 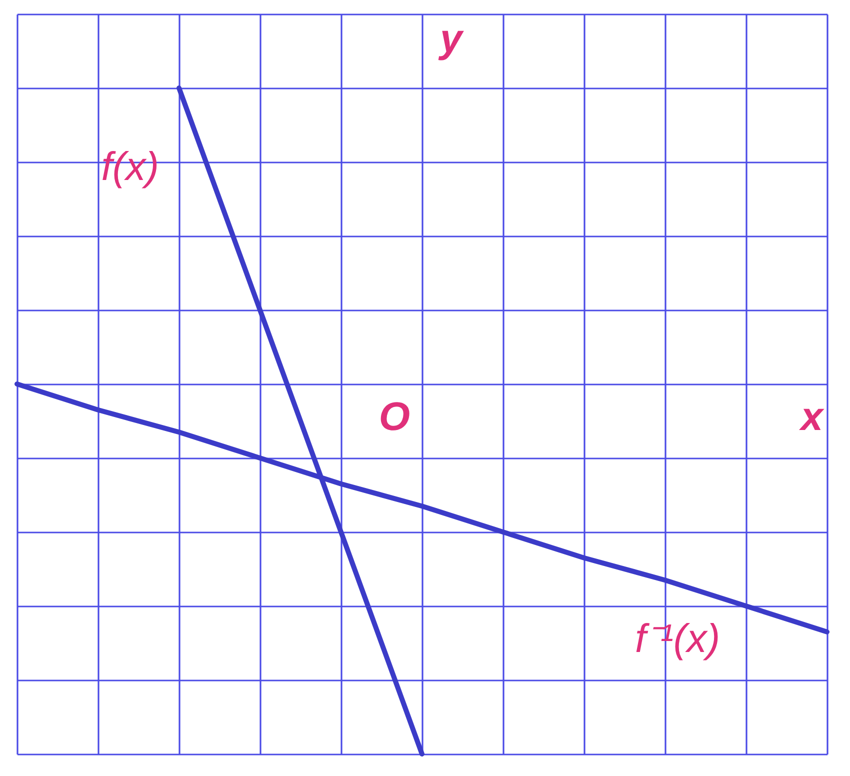 I want to click on y-axis-title: y, so click(x=451, y=39).